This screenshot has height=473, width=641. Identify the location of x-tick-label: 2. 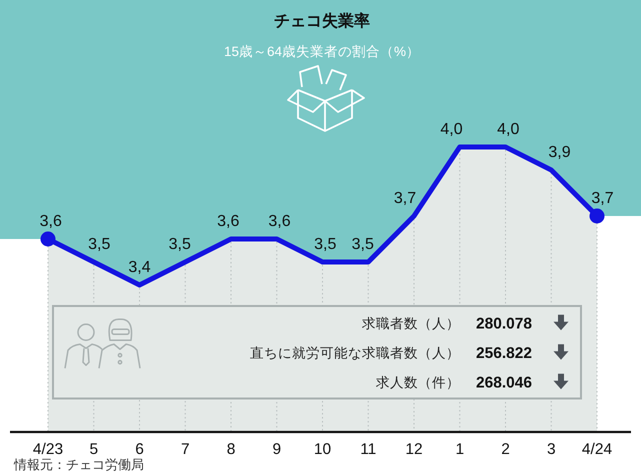
(505, 449).